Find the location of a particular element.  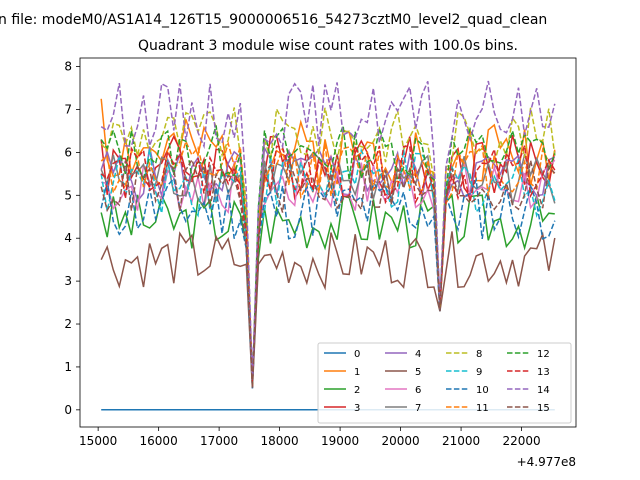

x-tick-label-16000: 16000 is located at coordinates (159, 441).